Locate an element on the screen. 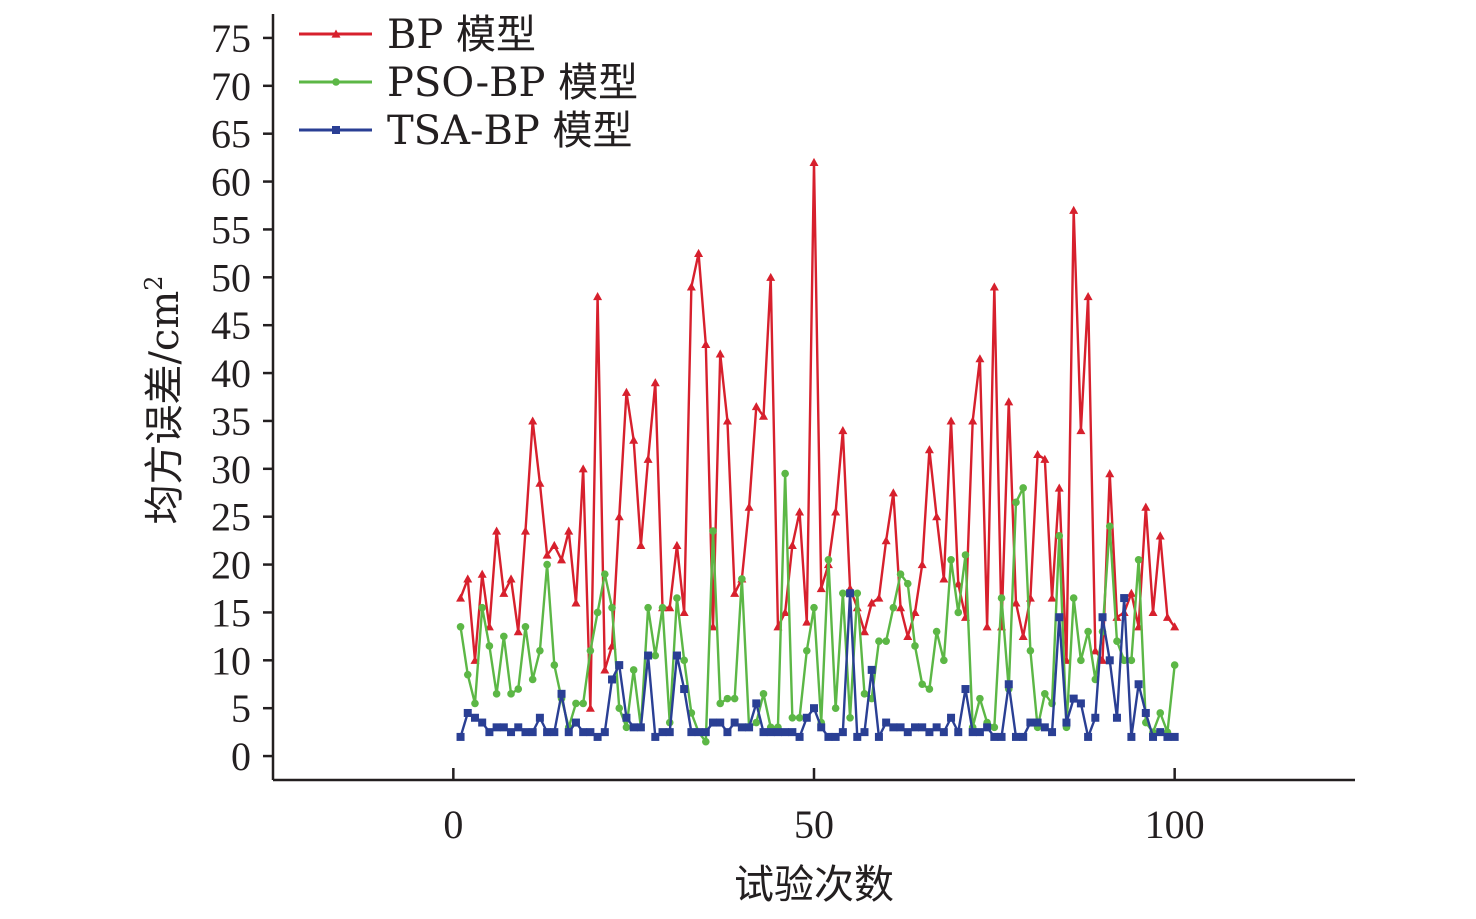 The width and height of the screenshot is (1476, 919). y-tick-label: 60 is located at coordinates (231, 182).